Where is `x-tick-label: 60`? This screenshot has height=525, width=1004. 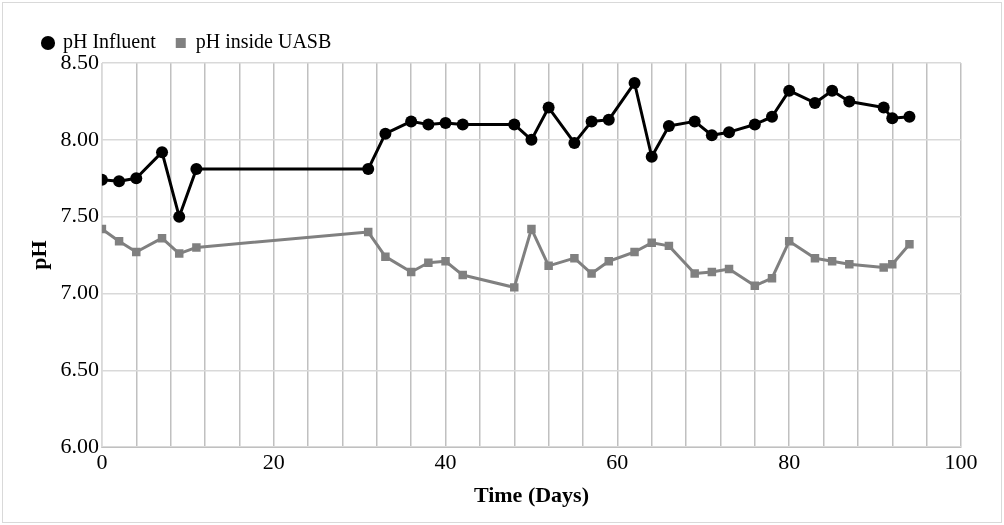 x-tick-label: 60 is located at coordinates (617, 462).